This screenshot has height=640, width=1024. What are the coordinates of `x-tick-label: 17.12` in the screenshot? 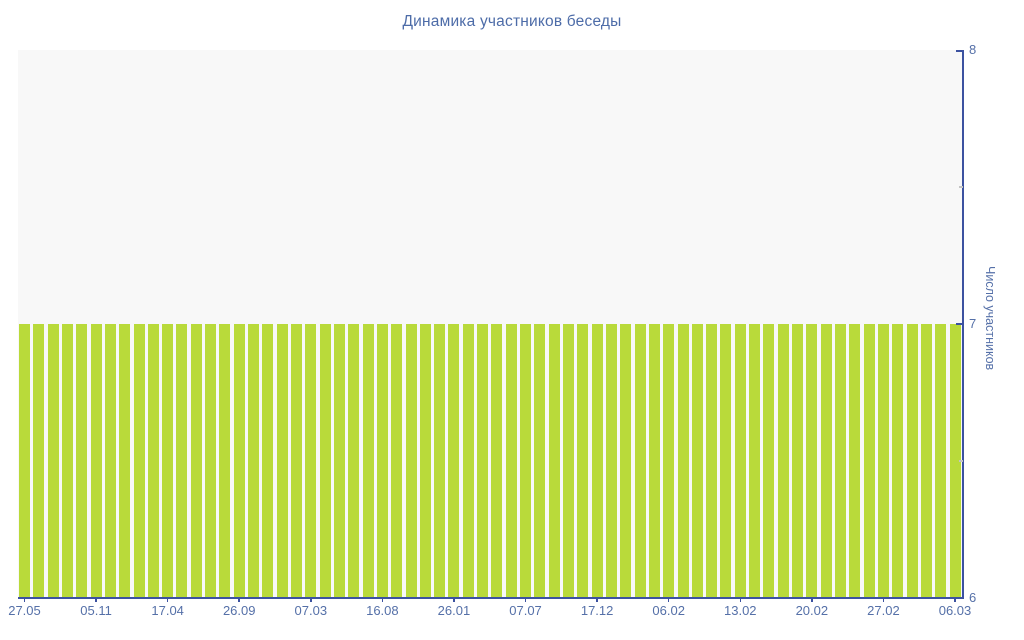 It's located at (597, 610).